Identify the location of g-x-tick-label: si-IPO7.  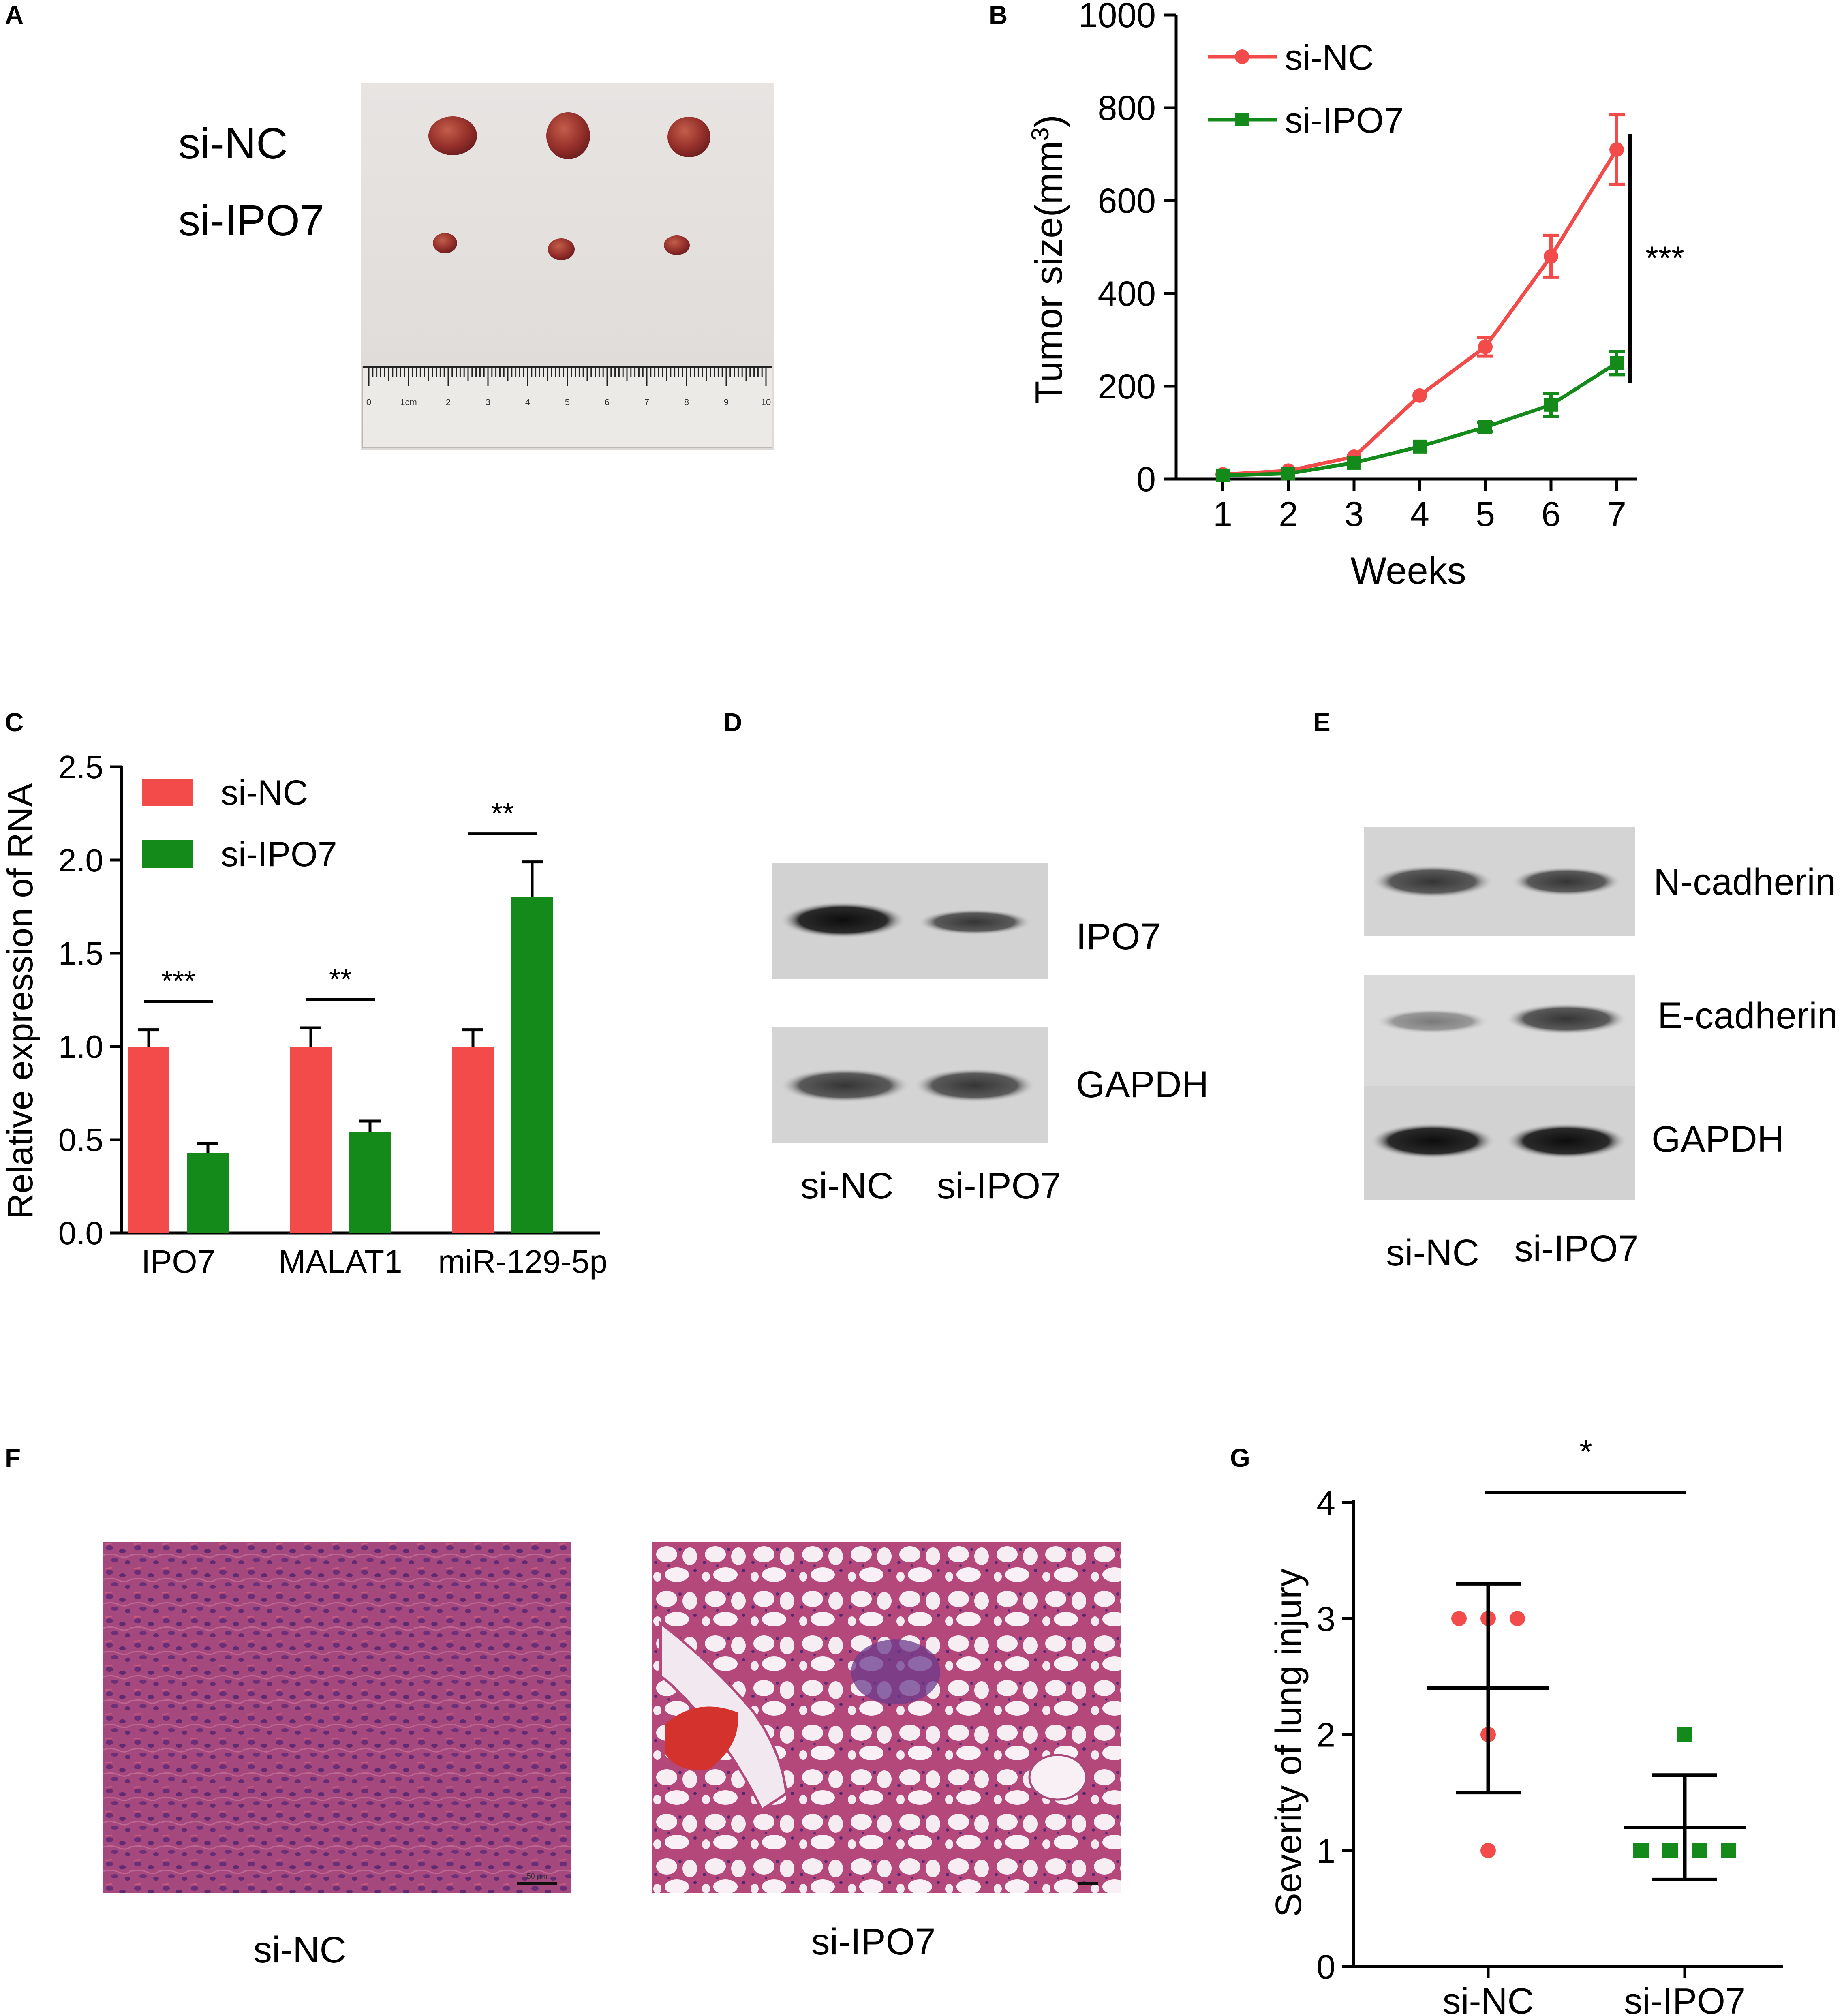
(1685, 1998).